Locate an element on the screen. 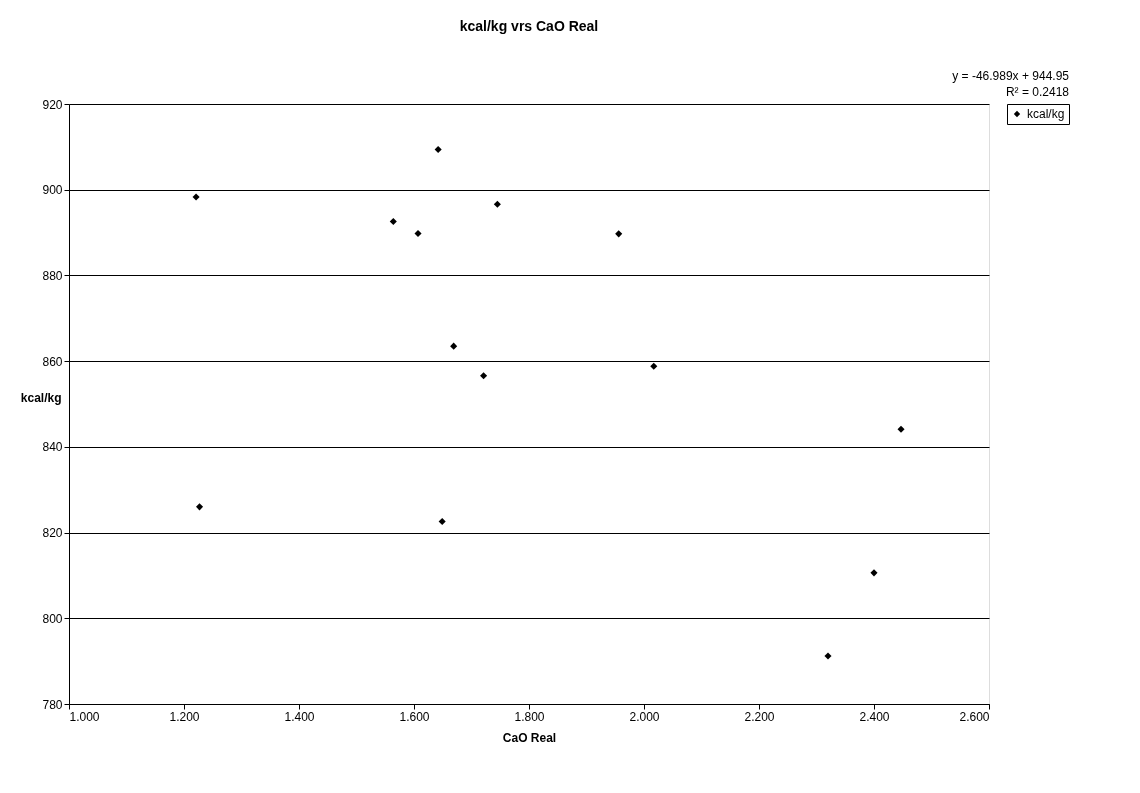  x-tick-label: 1.600 is located at coordinates (414, 716).